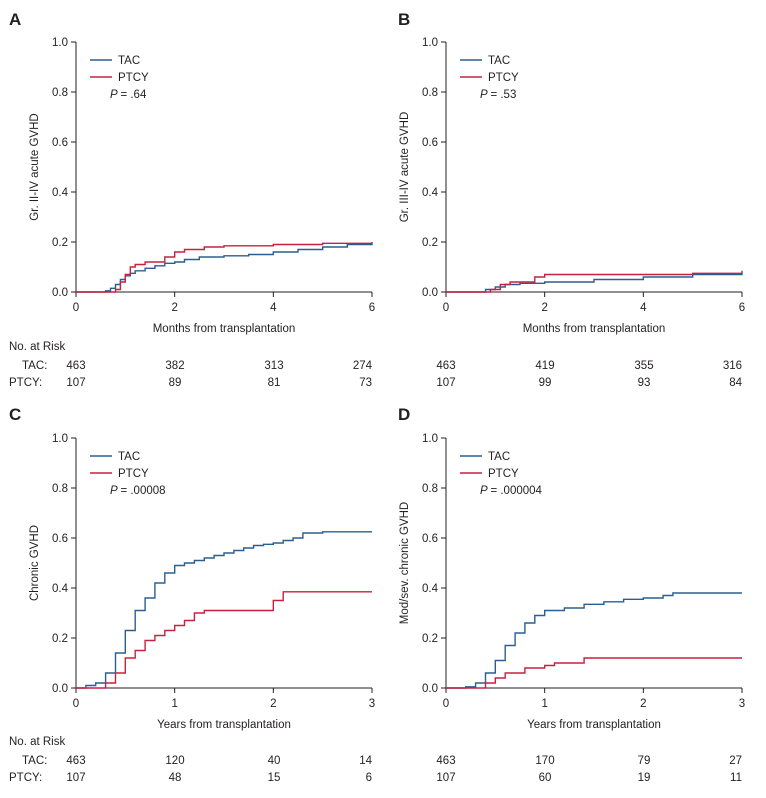  What do you see at coordinates (544, 761) in the screenshot?
I see `risk-value: 170` at bounding box center [544, 761].